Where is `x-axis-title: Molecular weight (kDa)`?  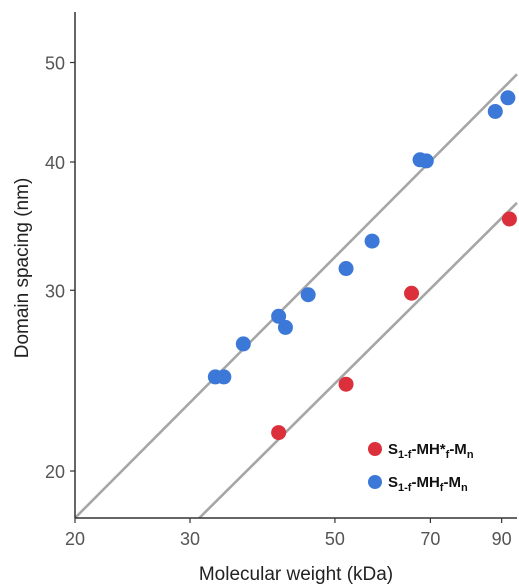
x-axis-title: Molecular weight (kDa) is located at coordinates (296, 574).